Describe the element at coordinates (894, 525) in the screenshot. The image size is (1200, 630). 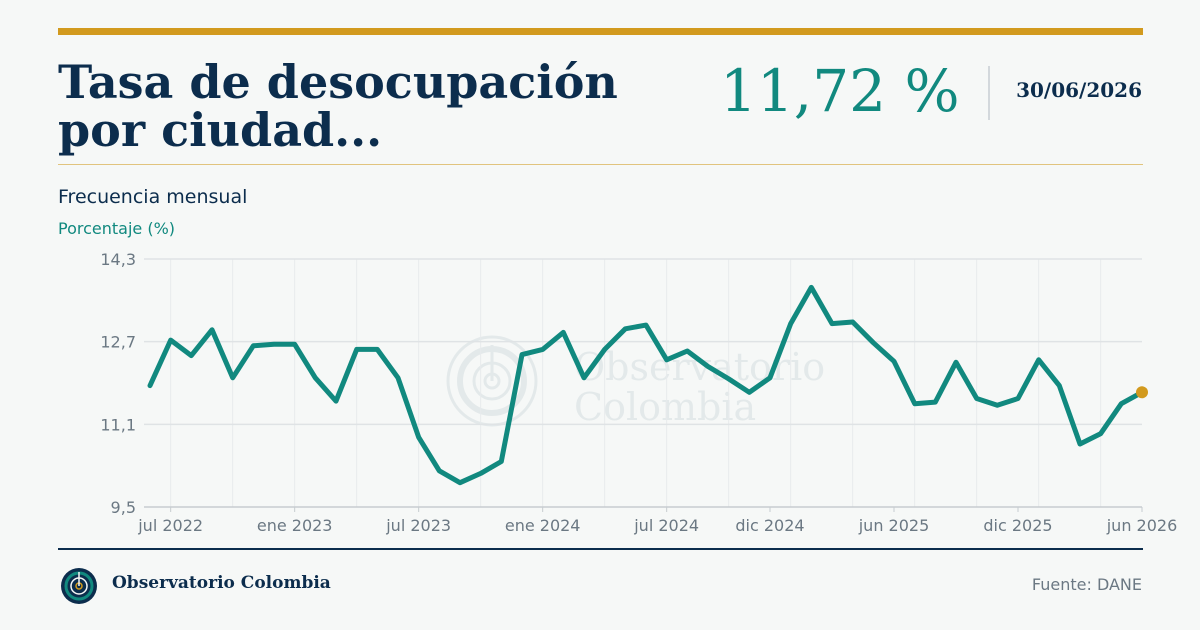
I see `x-tick-label: jun 2025` at that location.